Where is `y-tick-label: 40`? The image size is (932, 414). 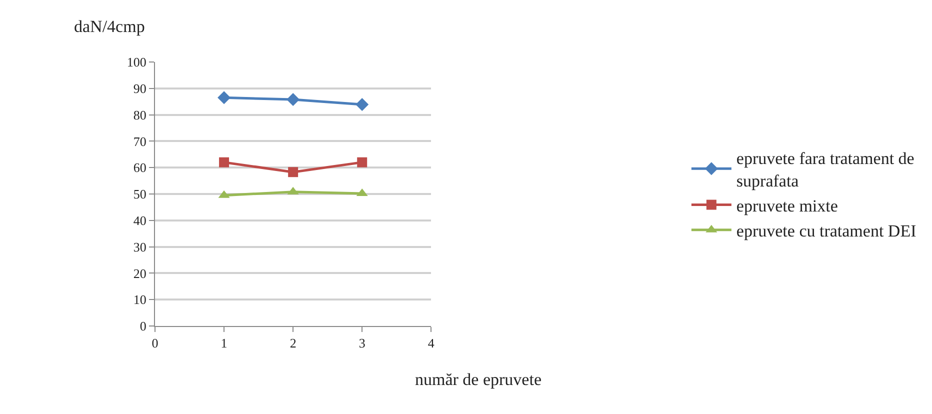
y-tick-label: 40 is located at coordinates (139, 220).